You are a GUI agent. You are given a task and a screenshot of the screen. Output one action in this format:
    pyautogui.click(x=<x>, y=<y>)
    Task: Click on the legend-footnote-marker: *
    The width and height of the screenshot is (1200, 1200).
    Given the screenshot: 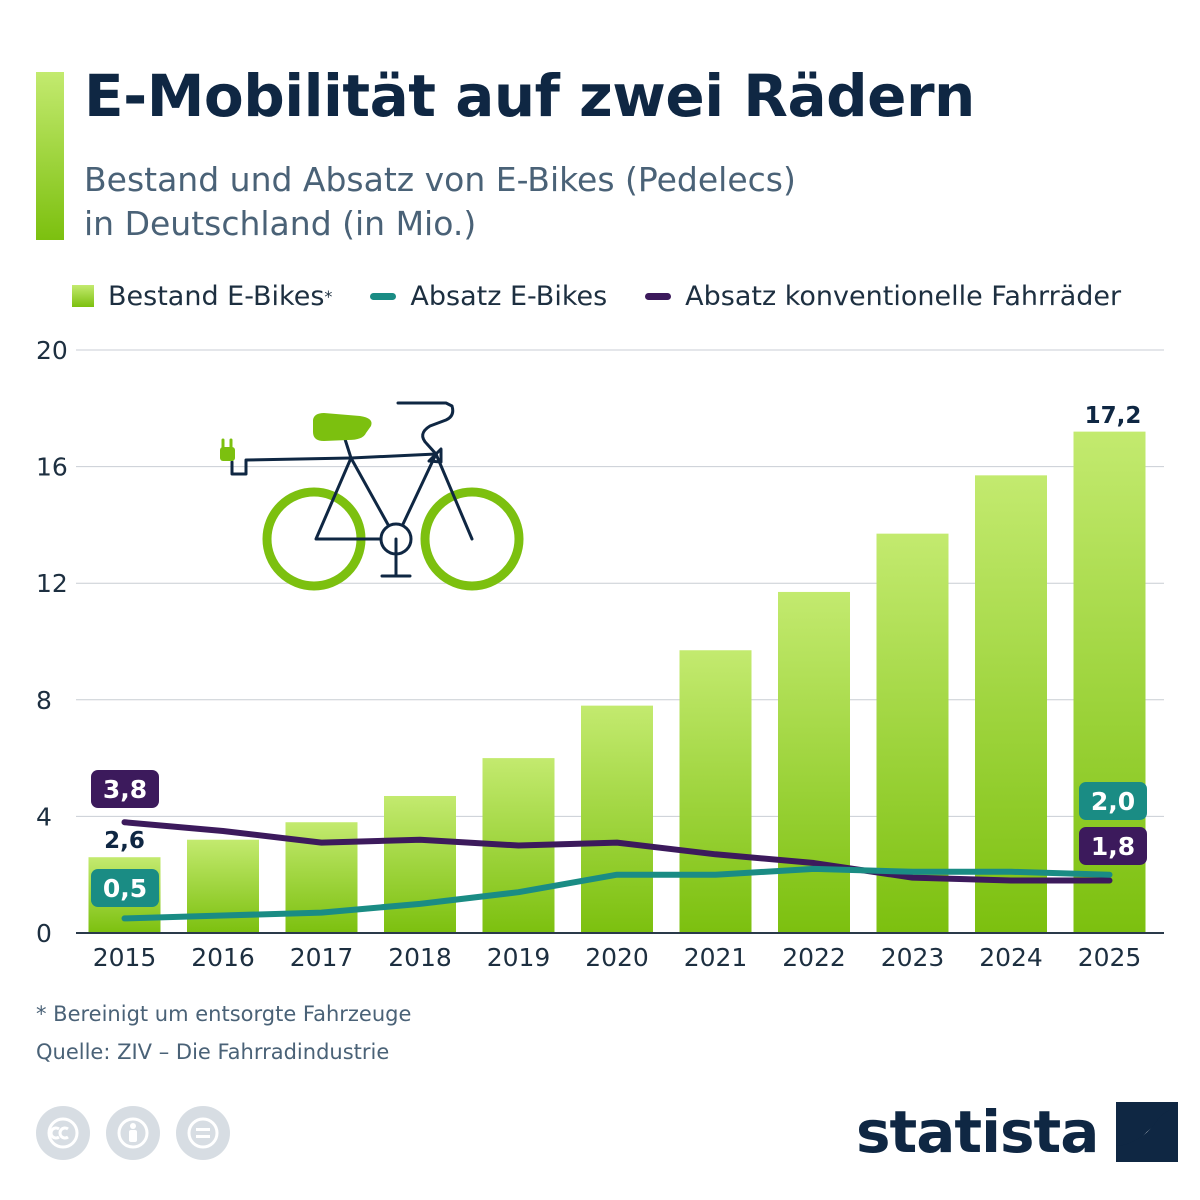 What is the action you would take?
    pyautogui.click(x=328, y=296)
    